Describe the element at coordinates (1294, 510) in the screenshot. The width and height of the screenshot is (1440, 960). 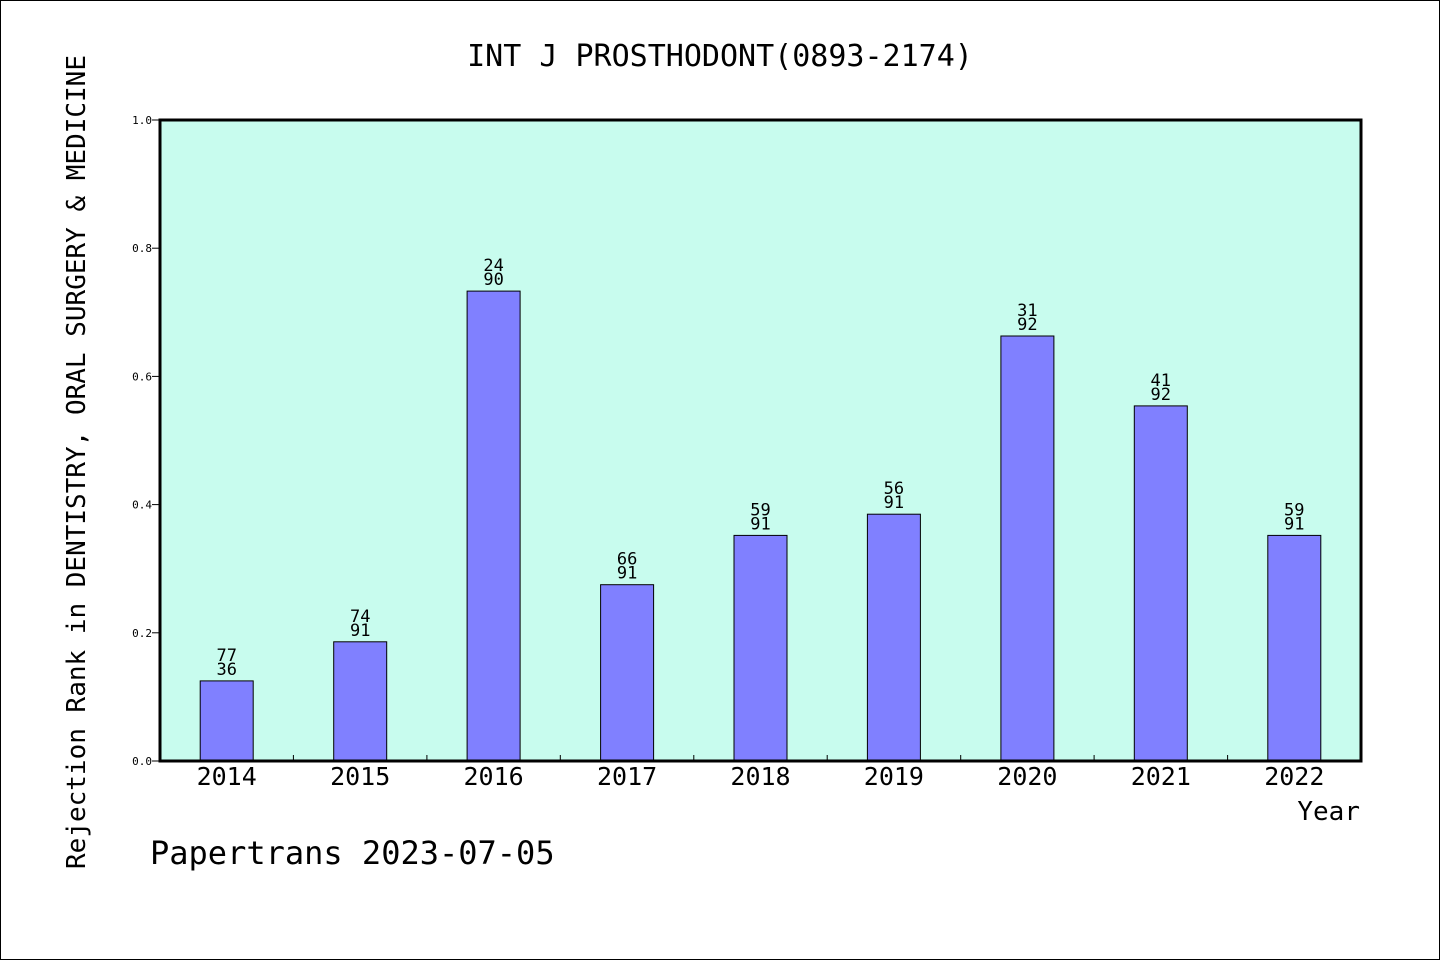
I see `data-label-top-2022: 59` at that location.